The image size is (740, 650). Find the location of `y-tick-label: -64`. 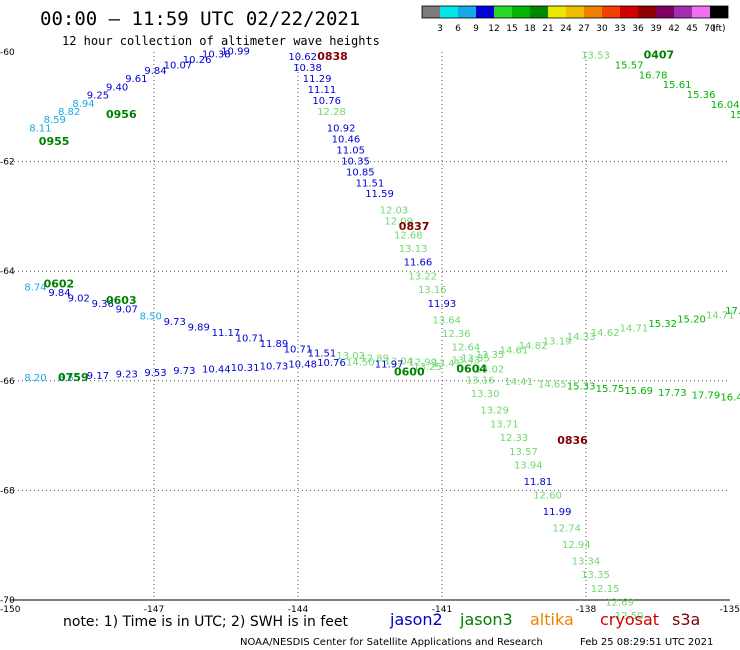

y-tick-label: -64 is located at coordinates (7, 272).